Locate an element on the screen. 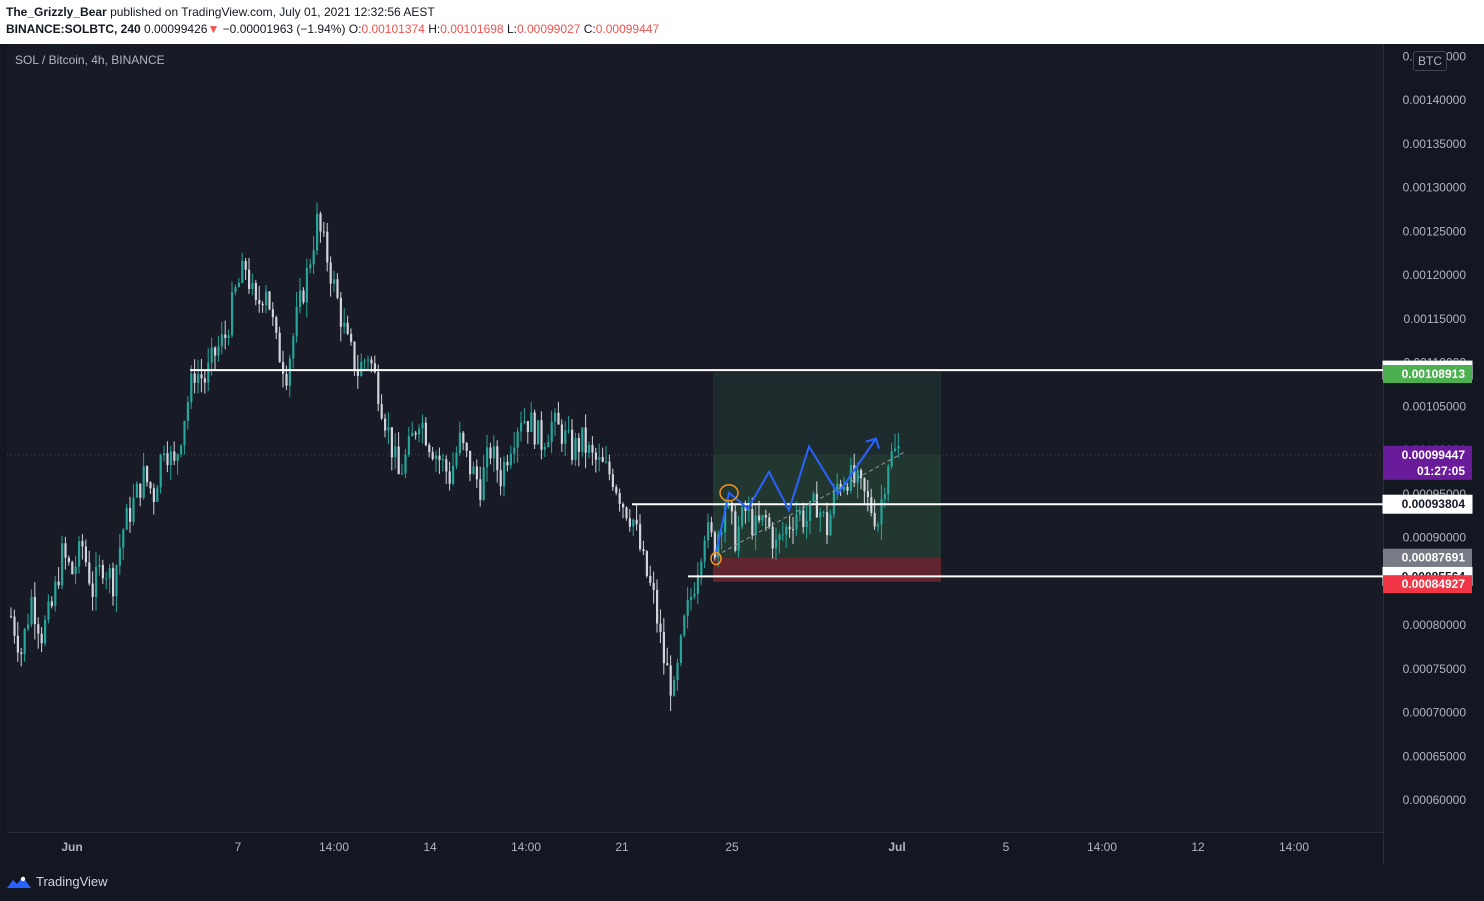  y-tick-label: 0.00140000 is located at coordinates (1435, 100).